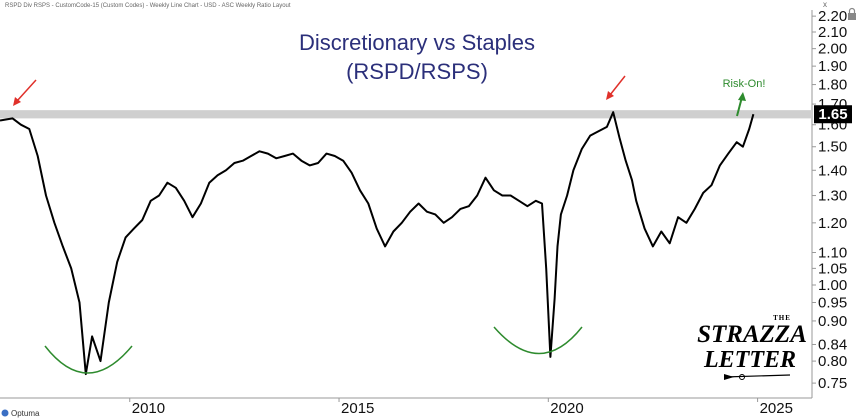 This screenshot has width=860, height=419. I want to click on y-tick-label: 1.10, so click(832, 253).